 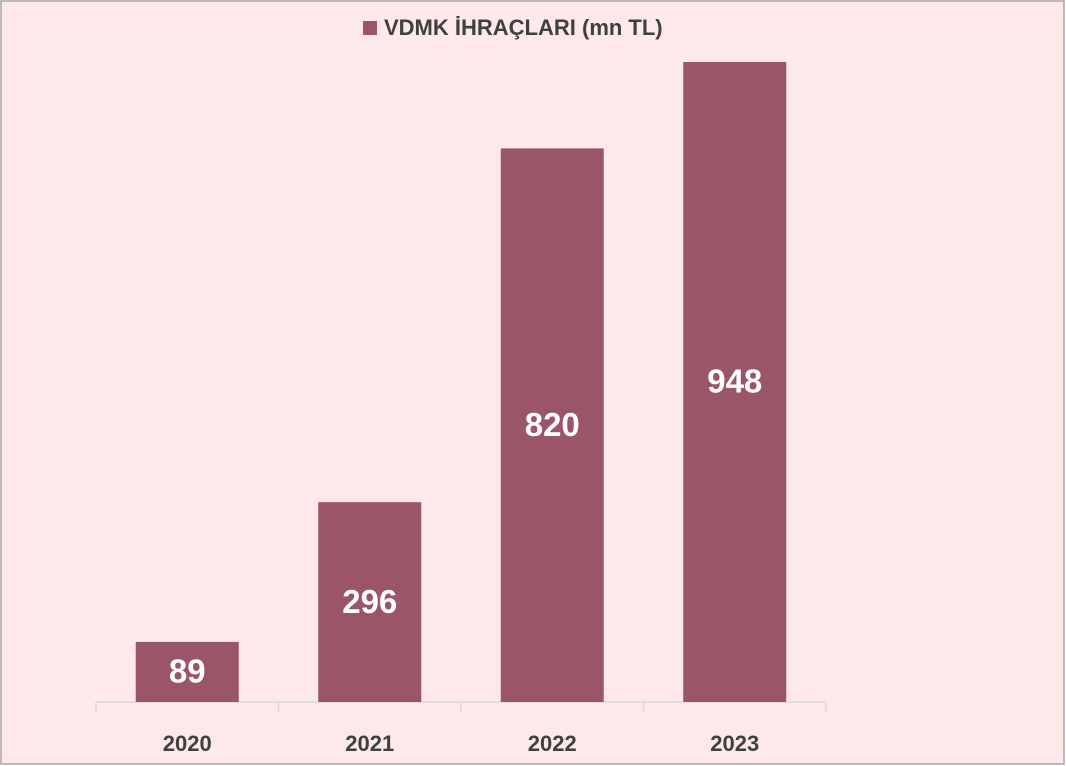 What do you see at coordinates (552, 743) in the screenshot?
I see `x-tick-label: 2022` at bounding box center [552, 743].